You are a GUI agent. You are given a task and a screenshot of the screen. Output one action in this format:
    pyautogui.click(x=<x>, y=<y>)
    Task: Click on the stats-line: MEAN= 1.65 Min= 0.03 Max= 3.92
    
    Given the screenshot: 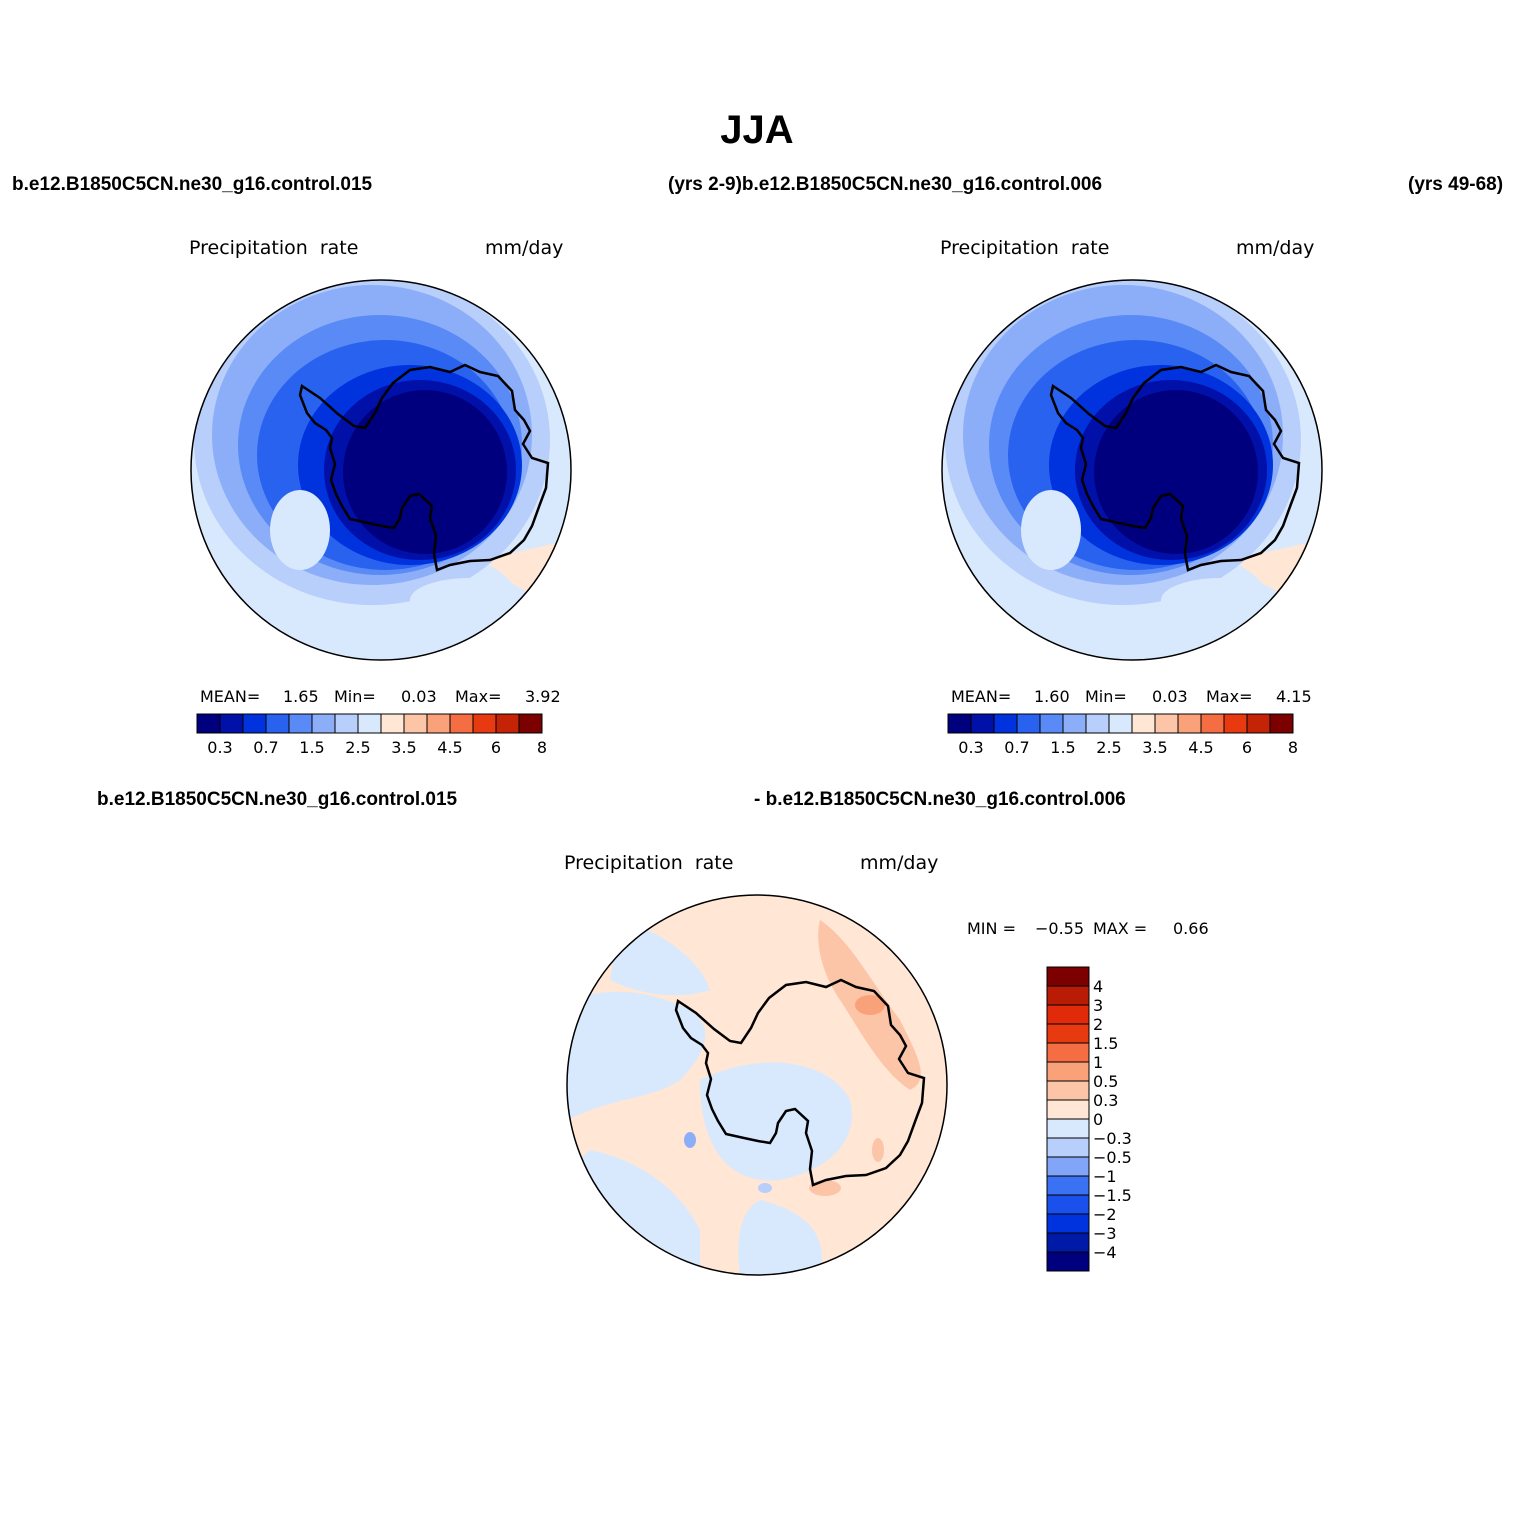 What is the action you would take?
    pyautogui.click(x=380, y=696)
    